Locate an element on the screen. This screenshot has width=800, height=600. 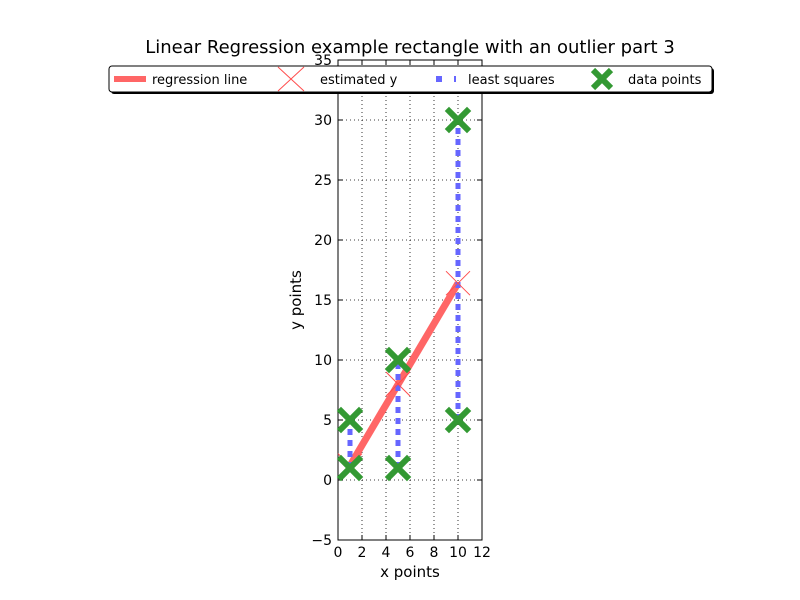
legend-label: data points is located at coordinates (665, 80).